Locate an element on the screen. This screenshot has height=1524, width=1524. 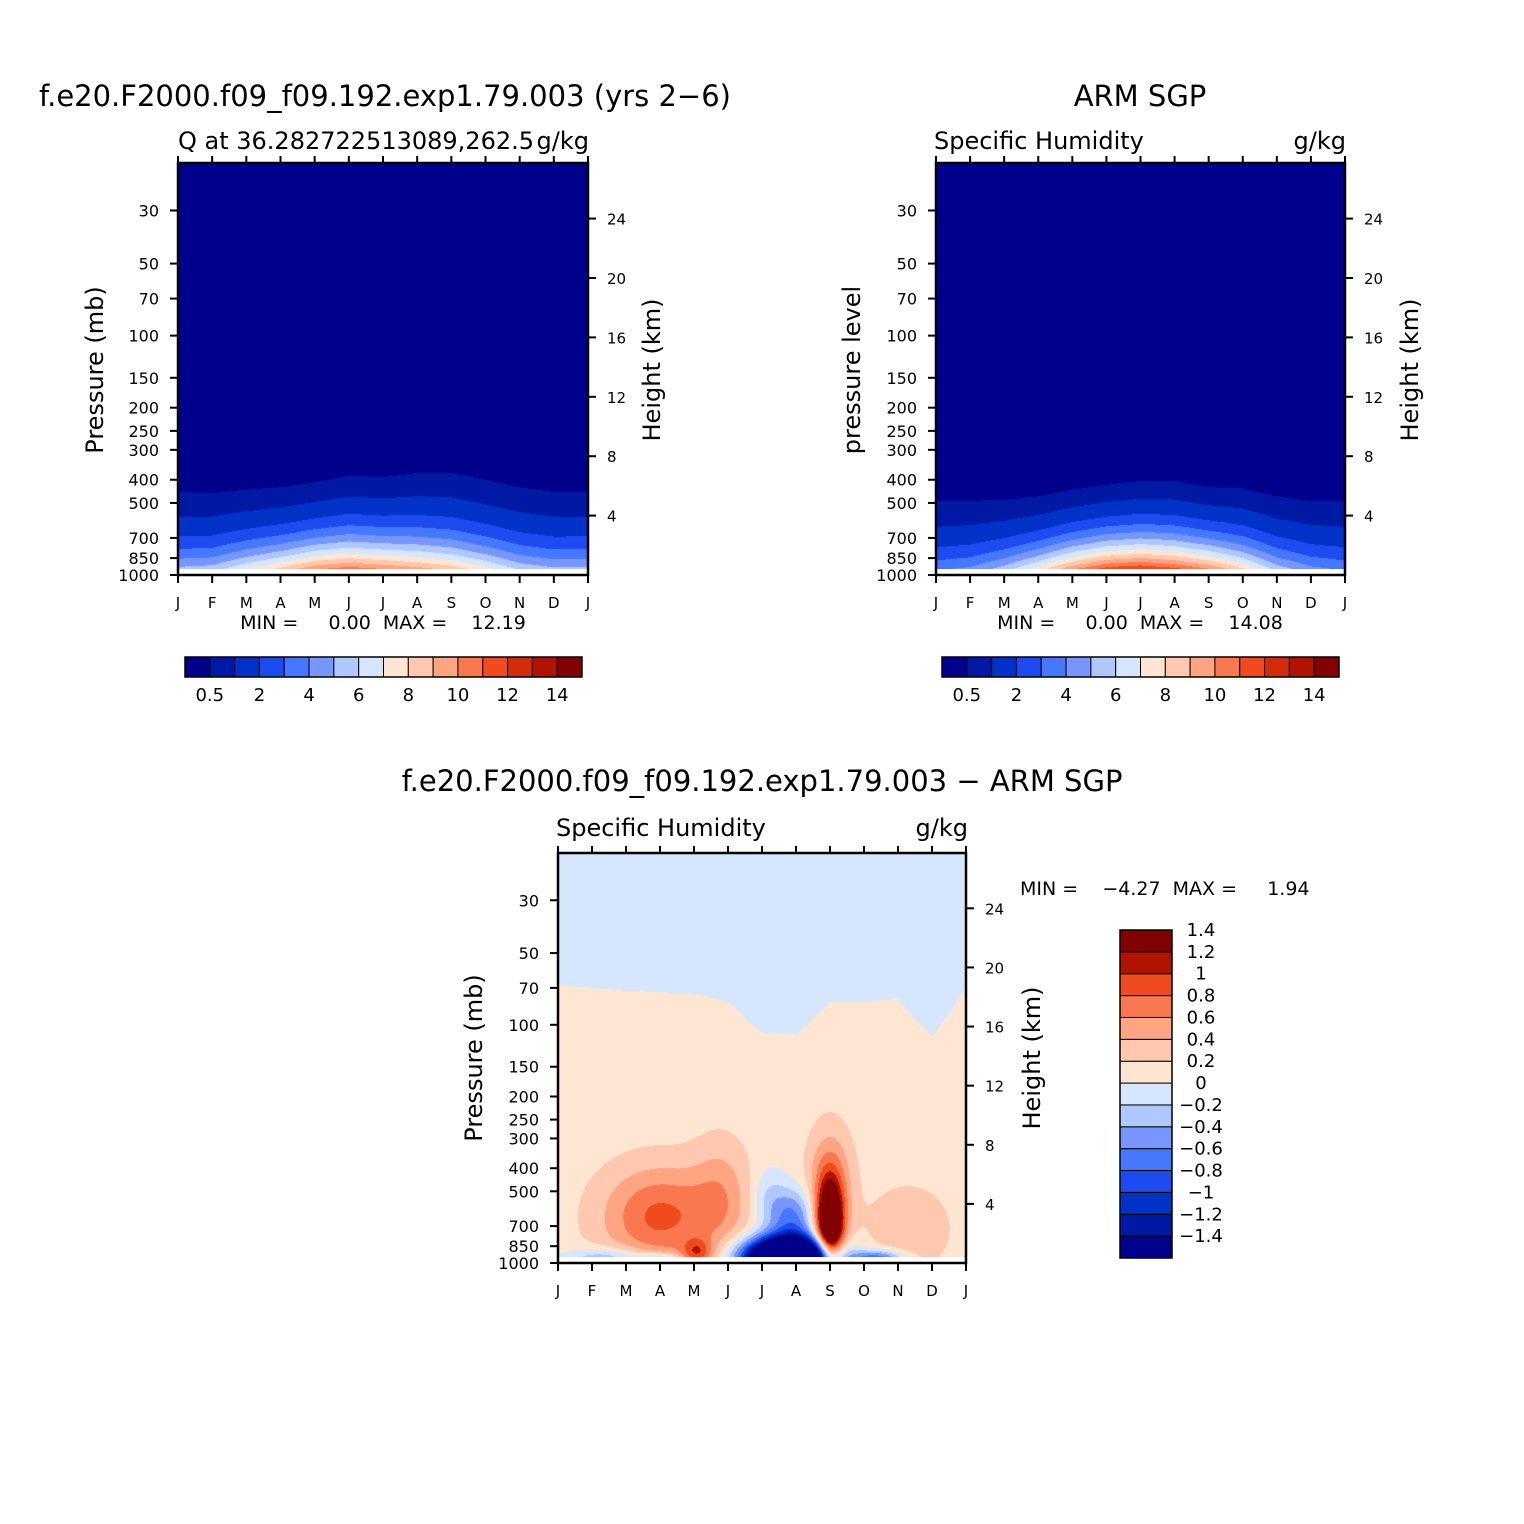
diff-month-label: F is located at coordinates (592, 1291).